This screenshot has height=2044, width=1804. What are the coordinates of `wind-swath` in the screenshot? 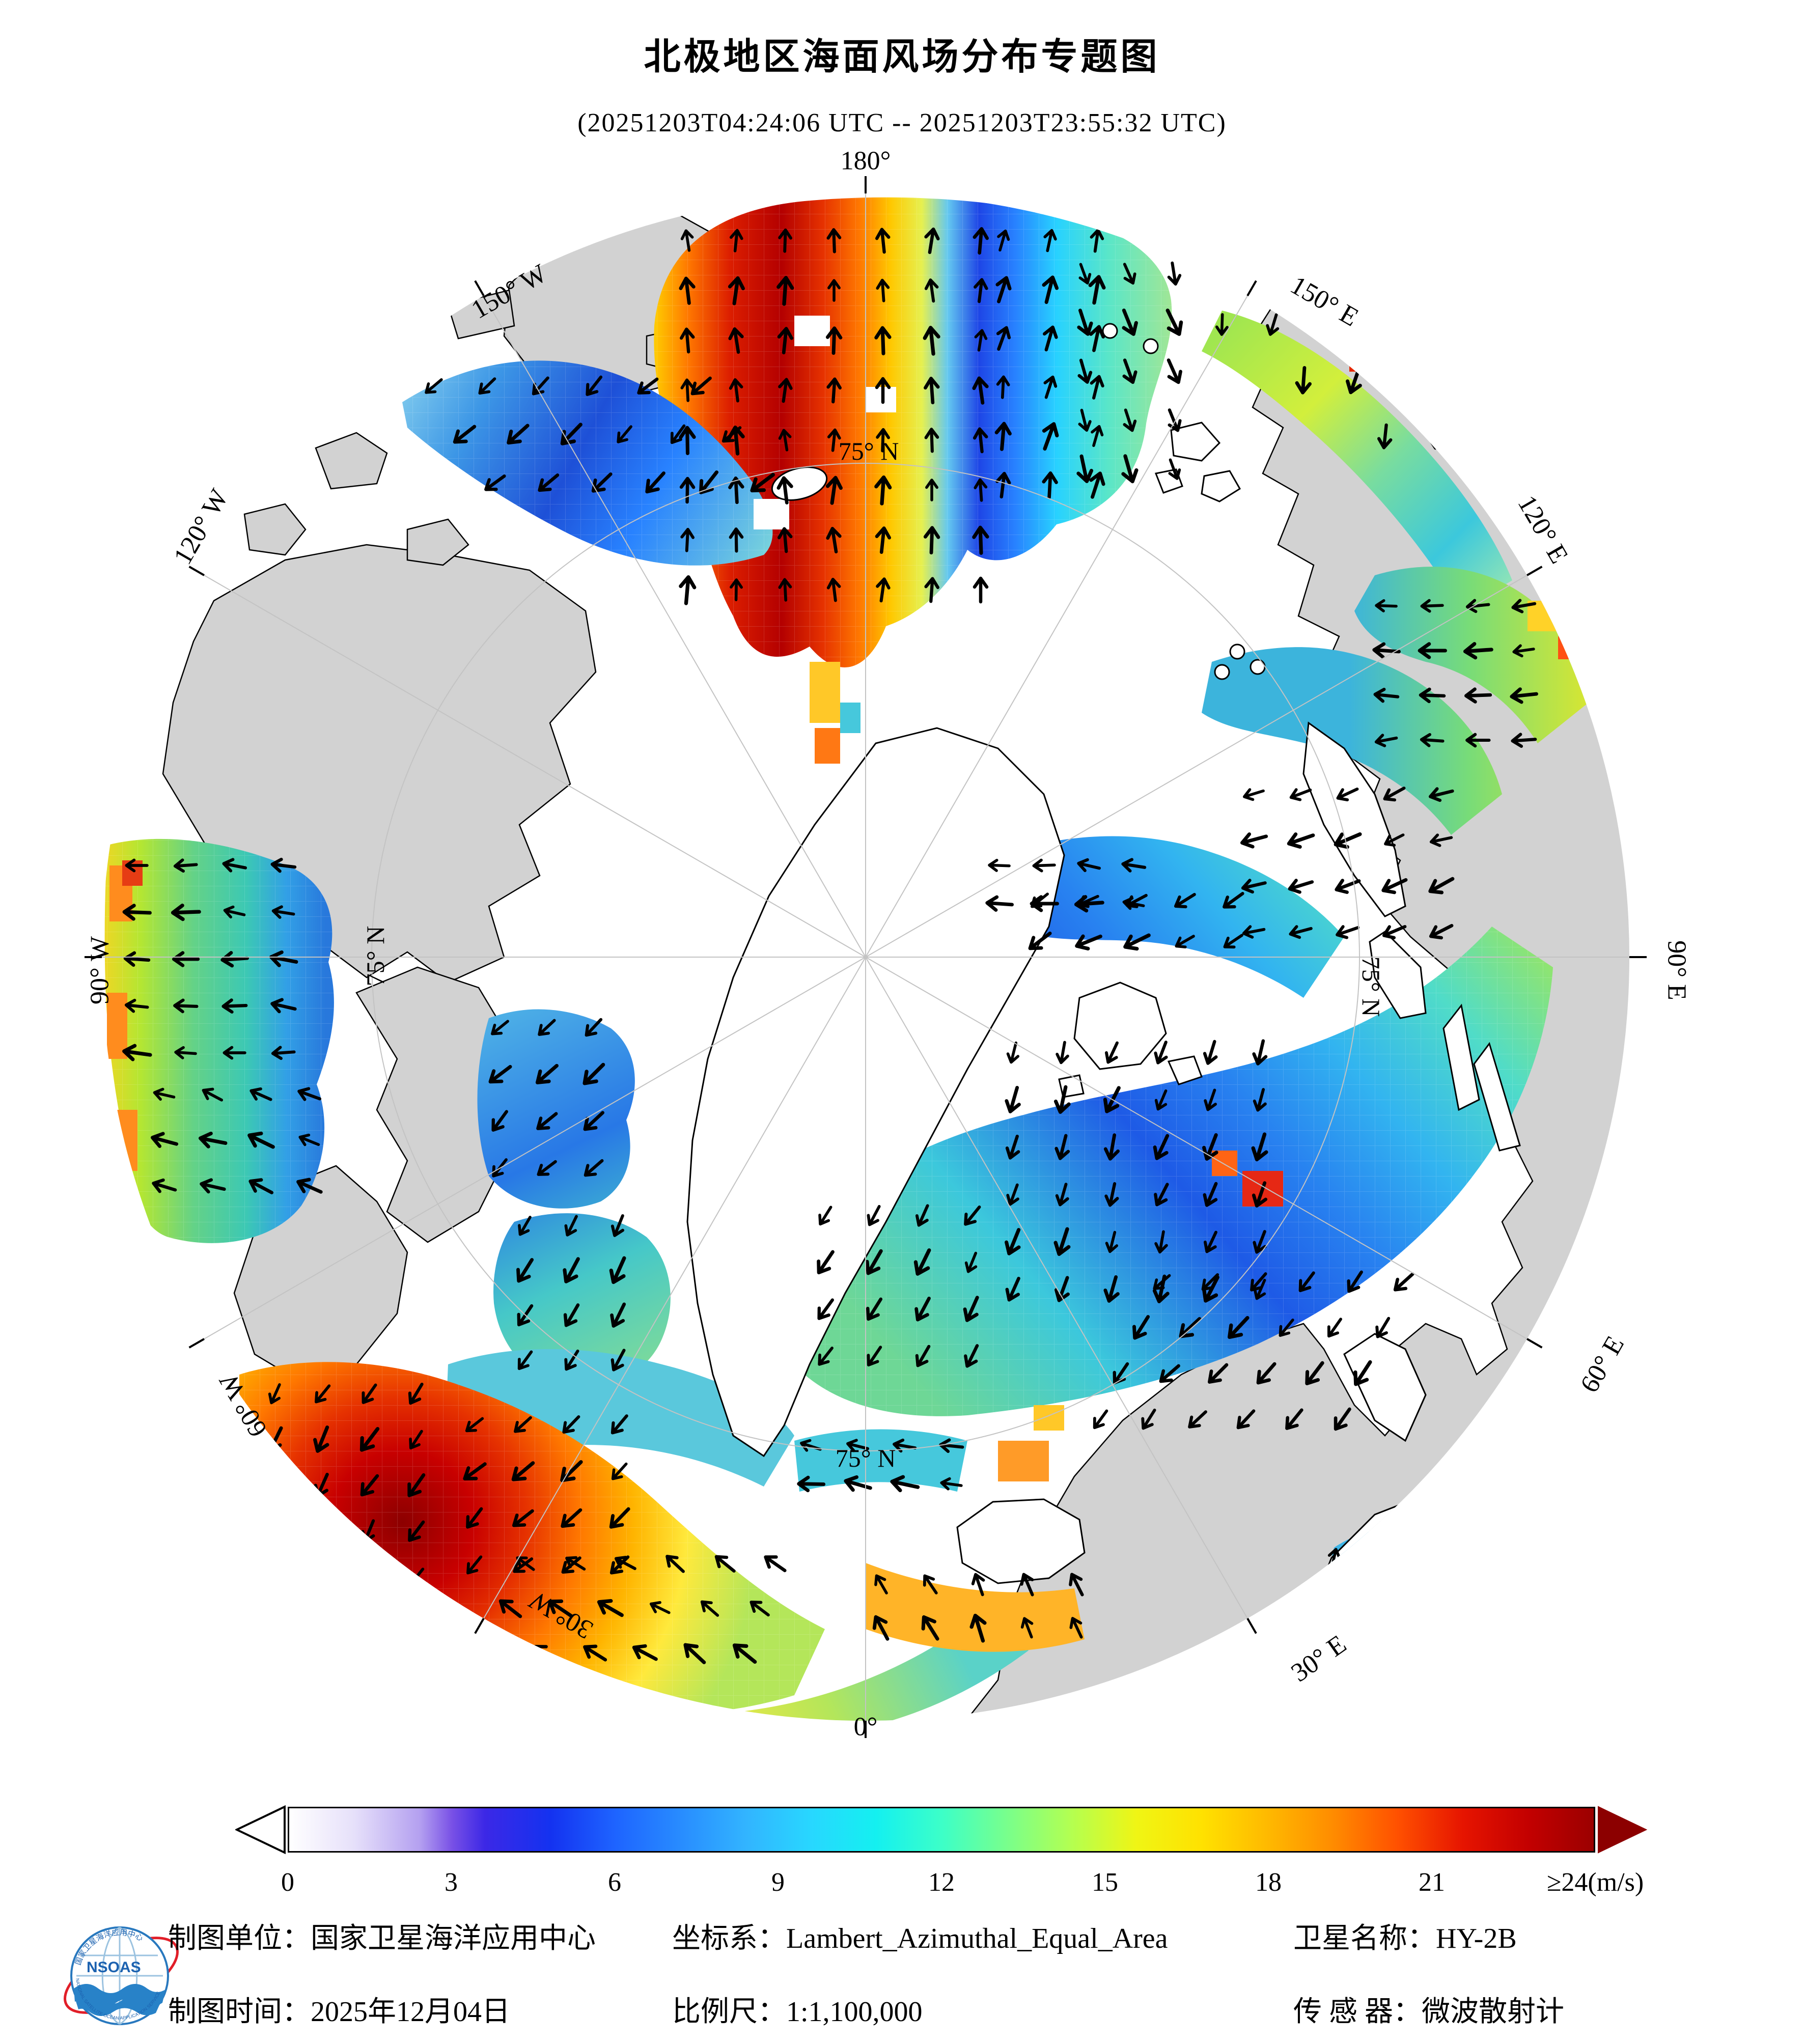 It's located at (1357, 461).